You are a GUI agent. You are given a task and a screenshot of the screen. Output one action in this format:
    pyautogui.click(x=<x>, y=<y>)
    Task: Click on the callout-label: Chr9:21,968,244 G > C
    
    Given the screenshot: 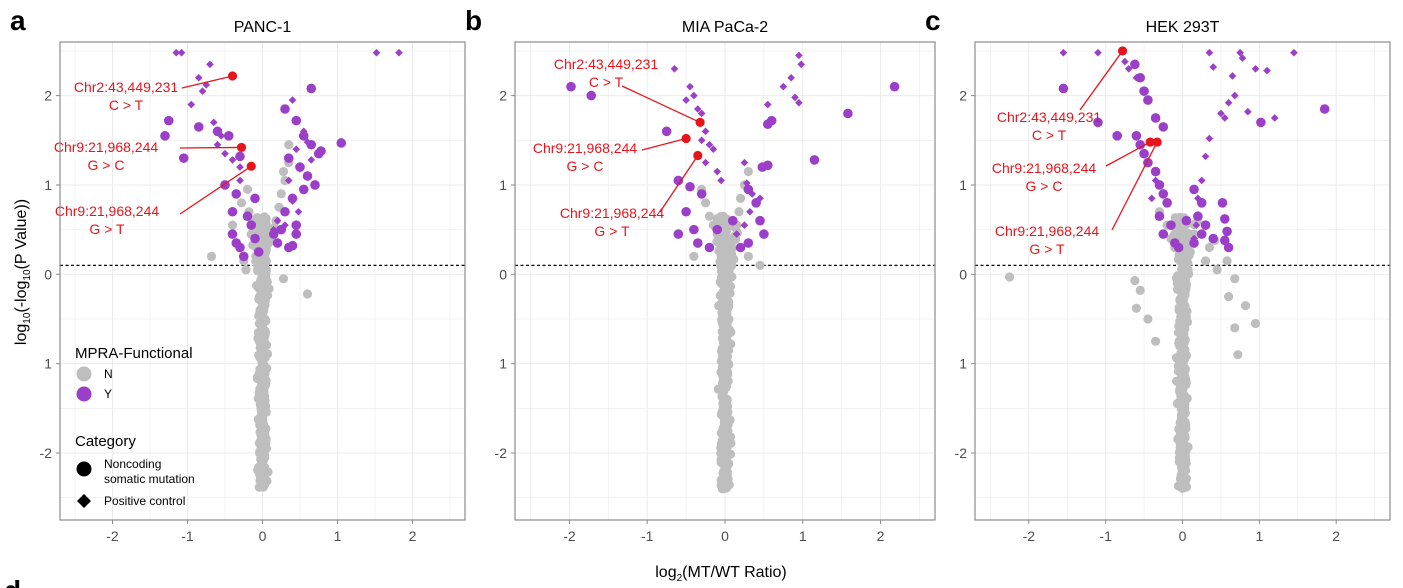 What is the action you would take?
    pyautogui.click(x=106, y=156)
    